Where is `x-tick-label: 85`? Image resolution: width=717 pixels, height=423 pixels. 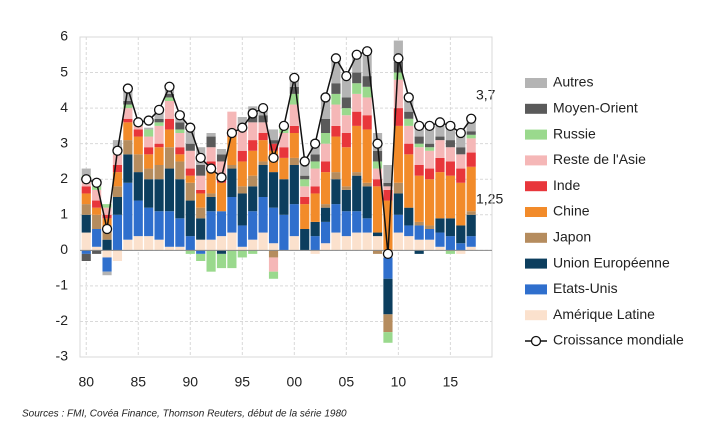 x-tick-label: 85 is located at coordinates (138, 382).